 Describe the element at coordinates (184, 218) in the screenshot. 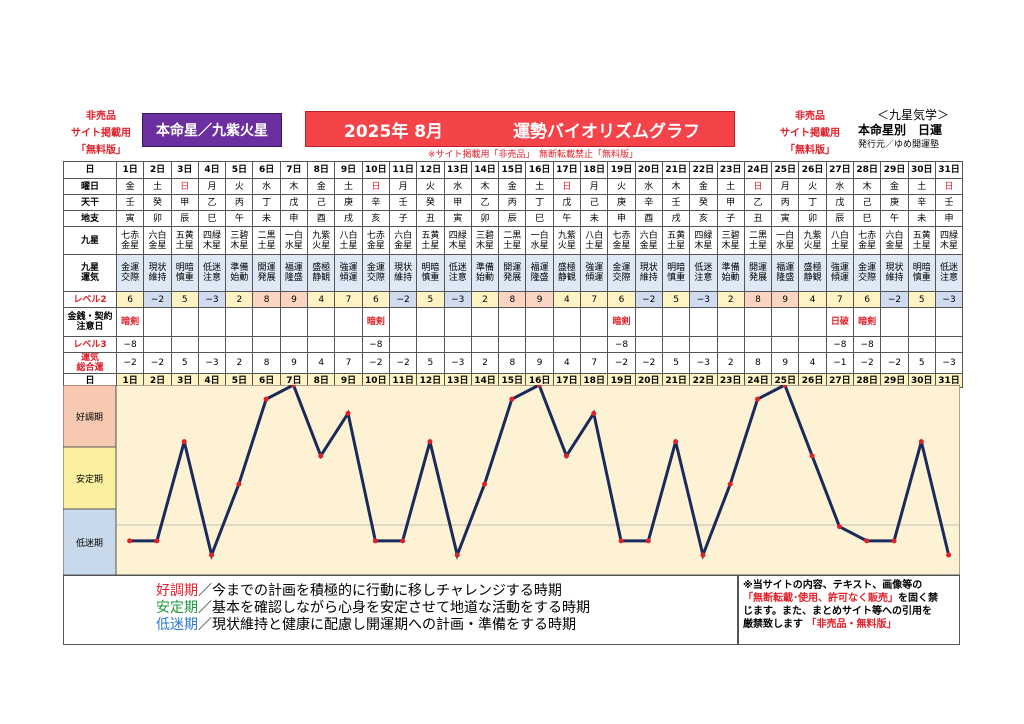

I see `shi-cell: 辰` at that location.